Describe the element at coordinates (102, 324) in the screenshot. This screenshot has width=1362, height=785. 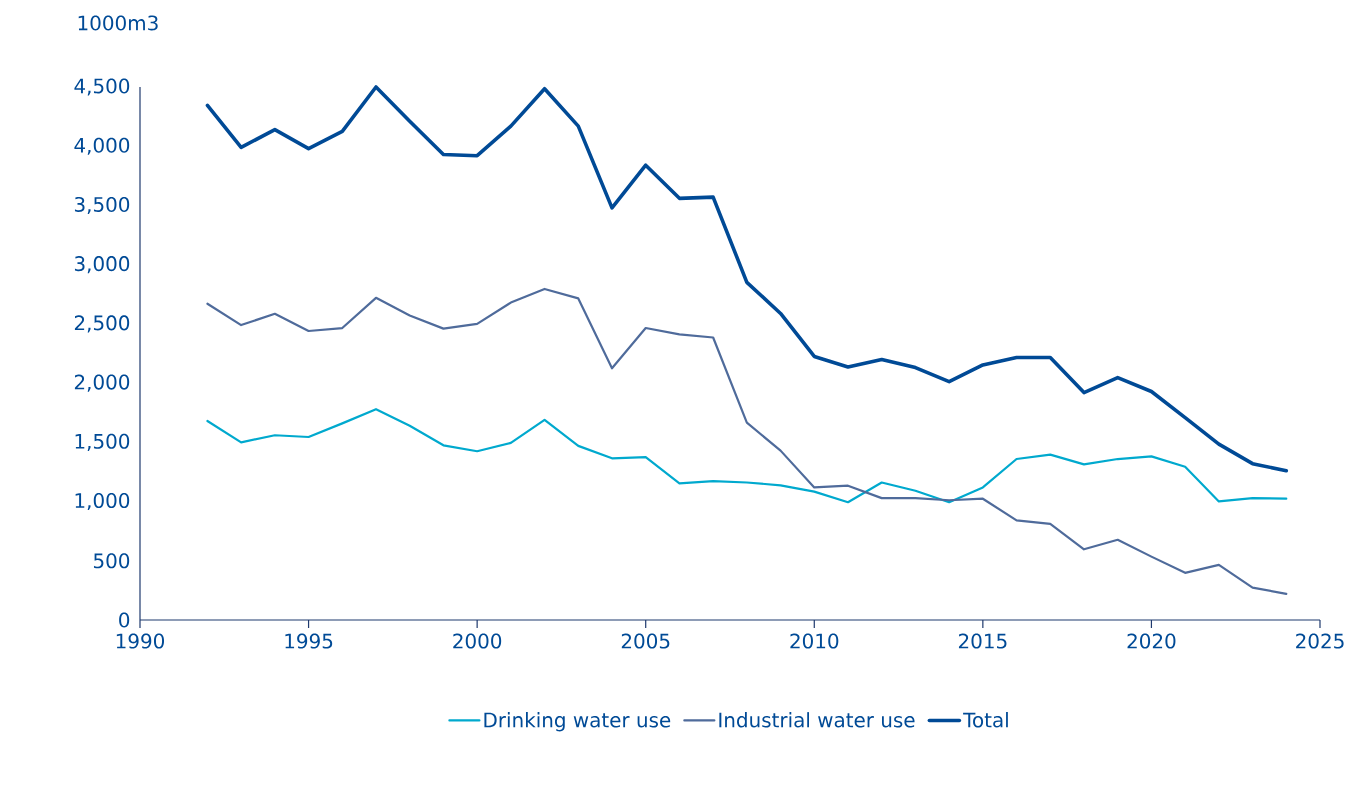
I see `y-tick-label: 2,500` at that location.